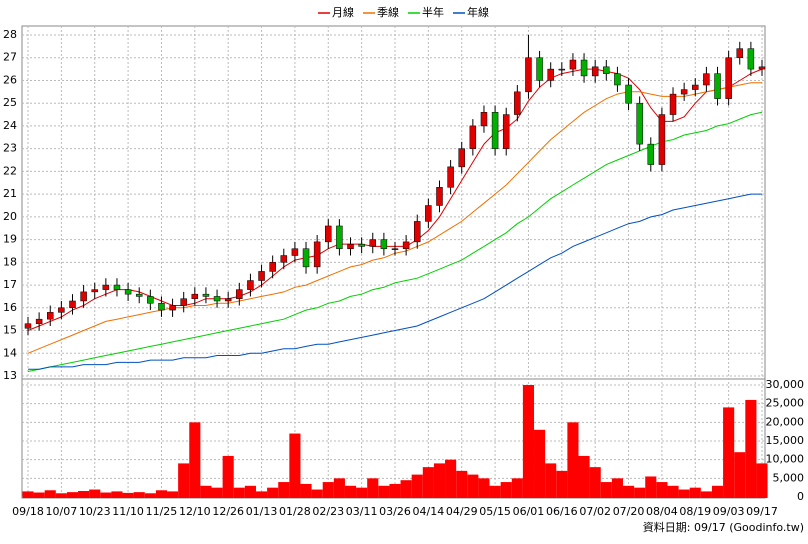 This screenshot has height=544, width=808. Describe the element at coordinates (495, 511) in the screenshot. I see `x-tick-label: 05/15` at that location.